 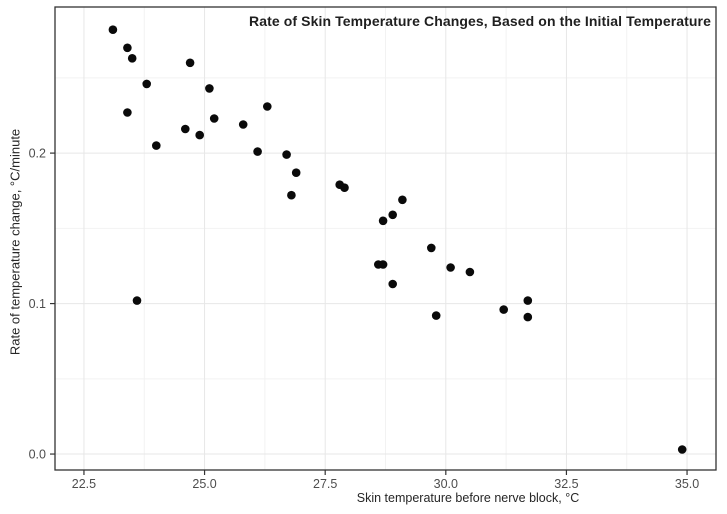 What do you see at coordinates (325, 484) in the screenshot?
I see `x-tick-label: 27.5` at bounding box center [325, 484].